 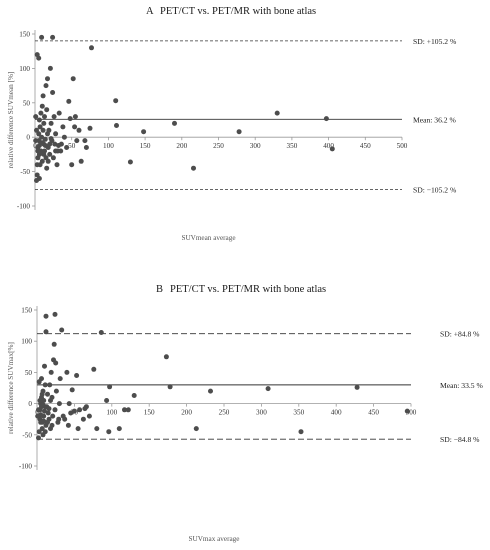 What do you see at coordinates (460, 439) in the screenshot?
I see `lower-limit-label: SD: −84.8 %` at bounding box center [460, 439].